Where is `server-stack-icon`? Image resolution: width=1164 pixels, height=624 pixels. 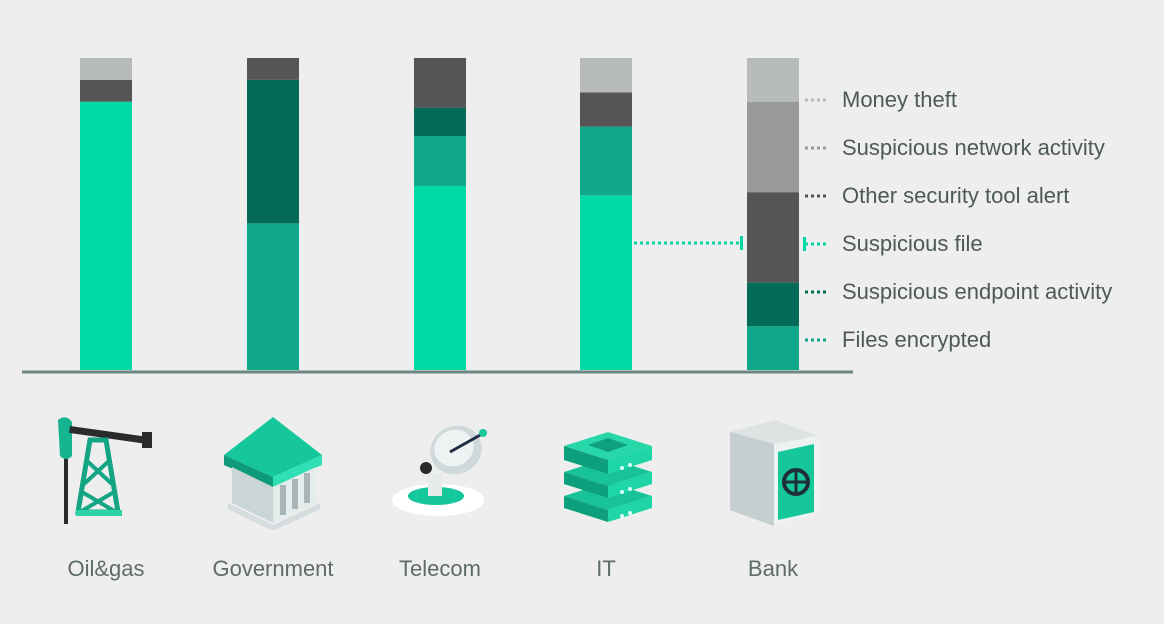 server-stack-icon is located at coordinates (608, 477).